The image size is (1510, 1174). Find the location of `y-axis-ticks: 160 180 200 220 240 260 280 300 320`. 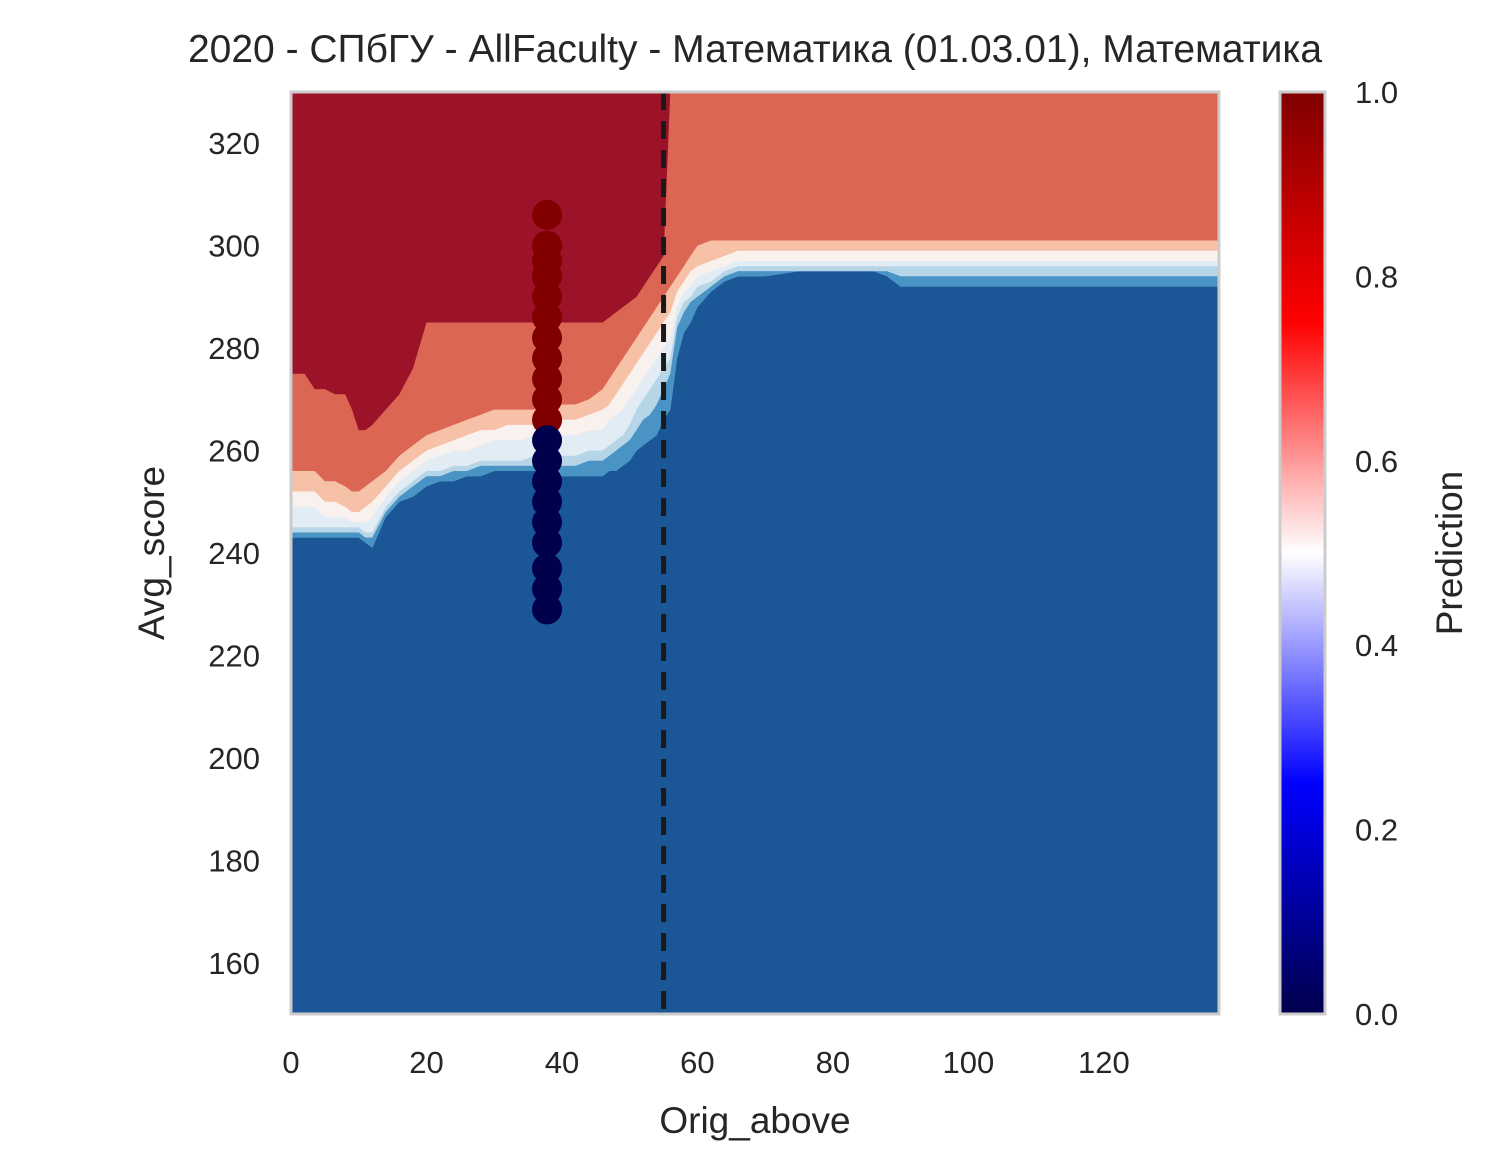

y-axis-ticks: 160 180 200 220 240 260 280 300 320 is located at coordinates (234, 553).